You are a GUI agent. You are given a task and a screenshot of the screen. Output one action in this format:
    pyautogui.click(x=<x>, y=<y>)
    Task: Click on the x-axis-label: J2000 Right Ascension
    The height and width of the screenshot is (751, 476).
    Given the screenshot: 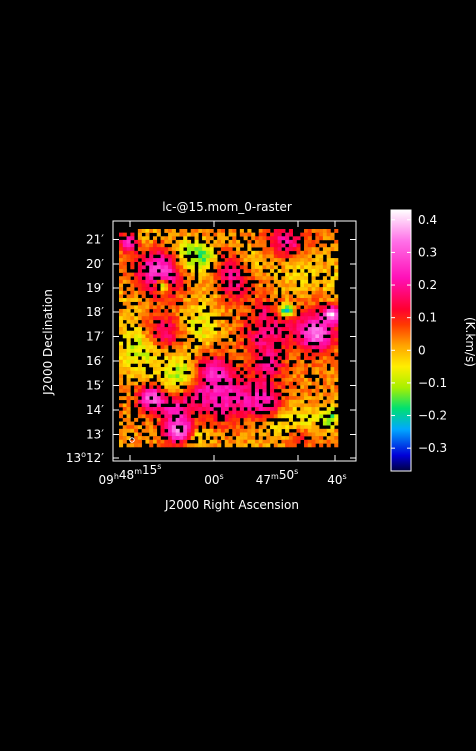 What is the action you would take?
    pyautogui.click(x=231, y=505)
    